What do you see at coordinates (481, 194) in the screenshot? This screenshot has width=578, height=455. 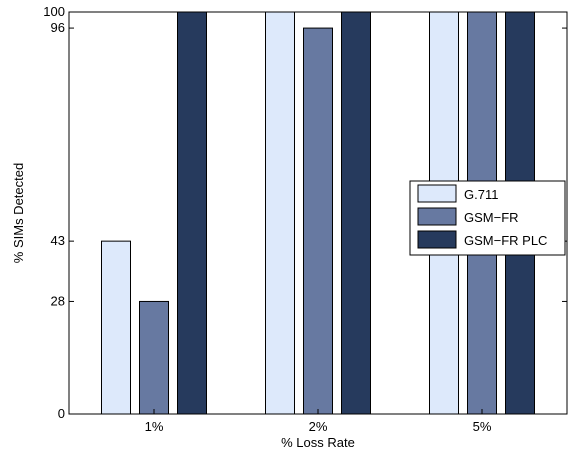 I see `legend-label-1: G.711` at bounding box center [481, 194].